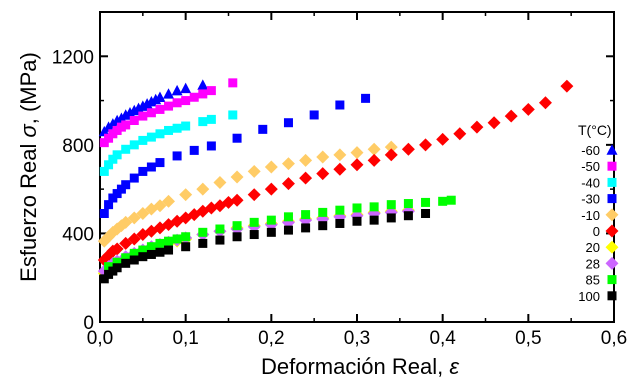 The width and height of the screenshot is (634, 385). Describe the element at coordinates (73, 57) in the screenshot. I see `y-tick-label: 1200` at that location.